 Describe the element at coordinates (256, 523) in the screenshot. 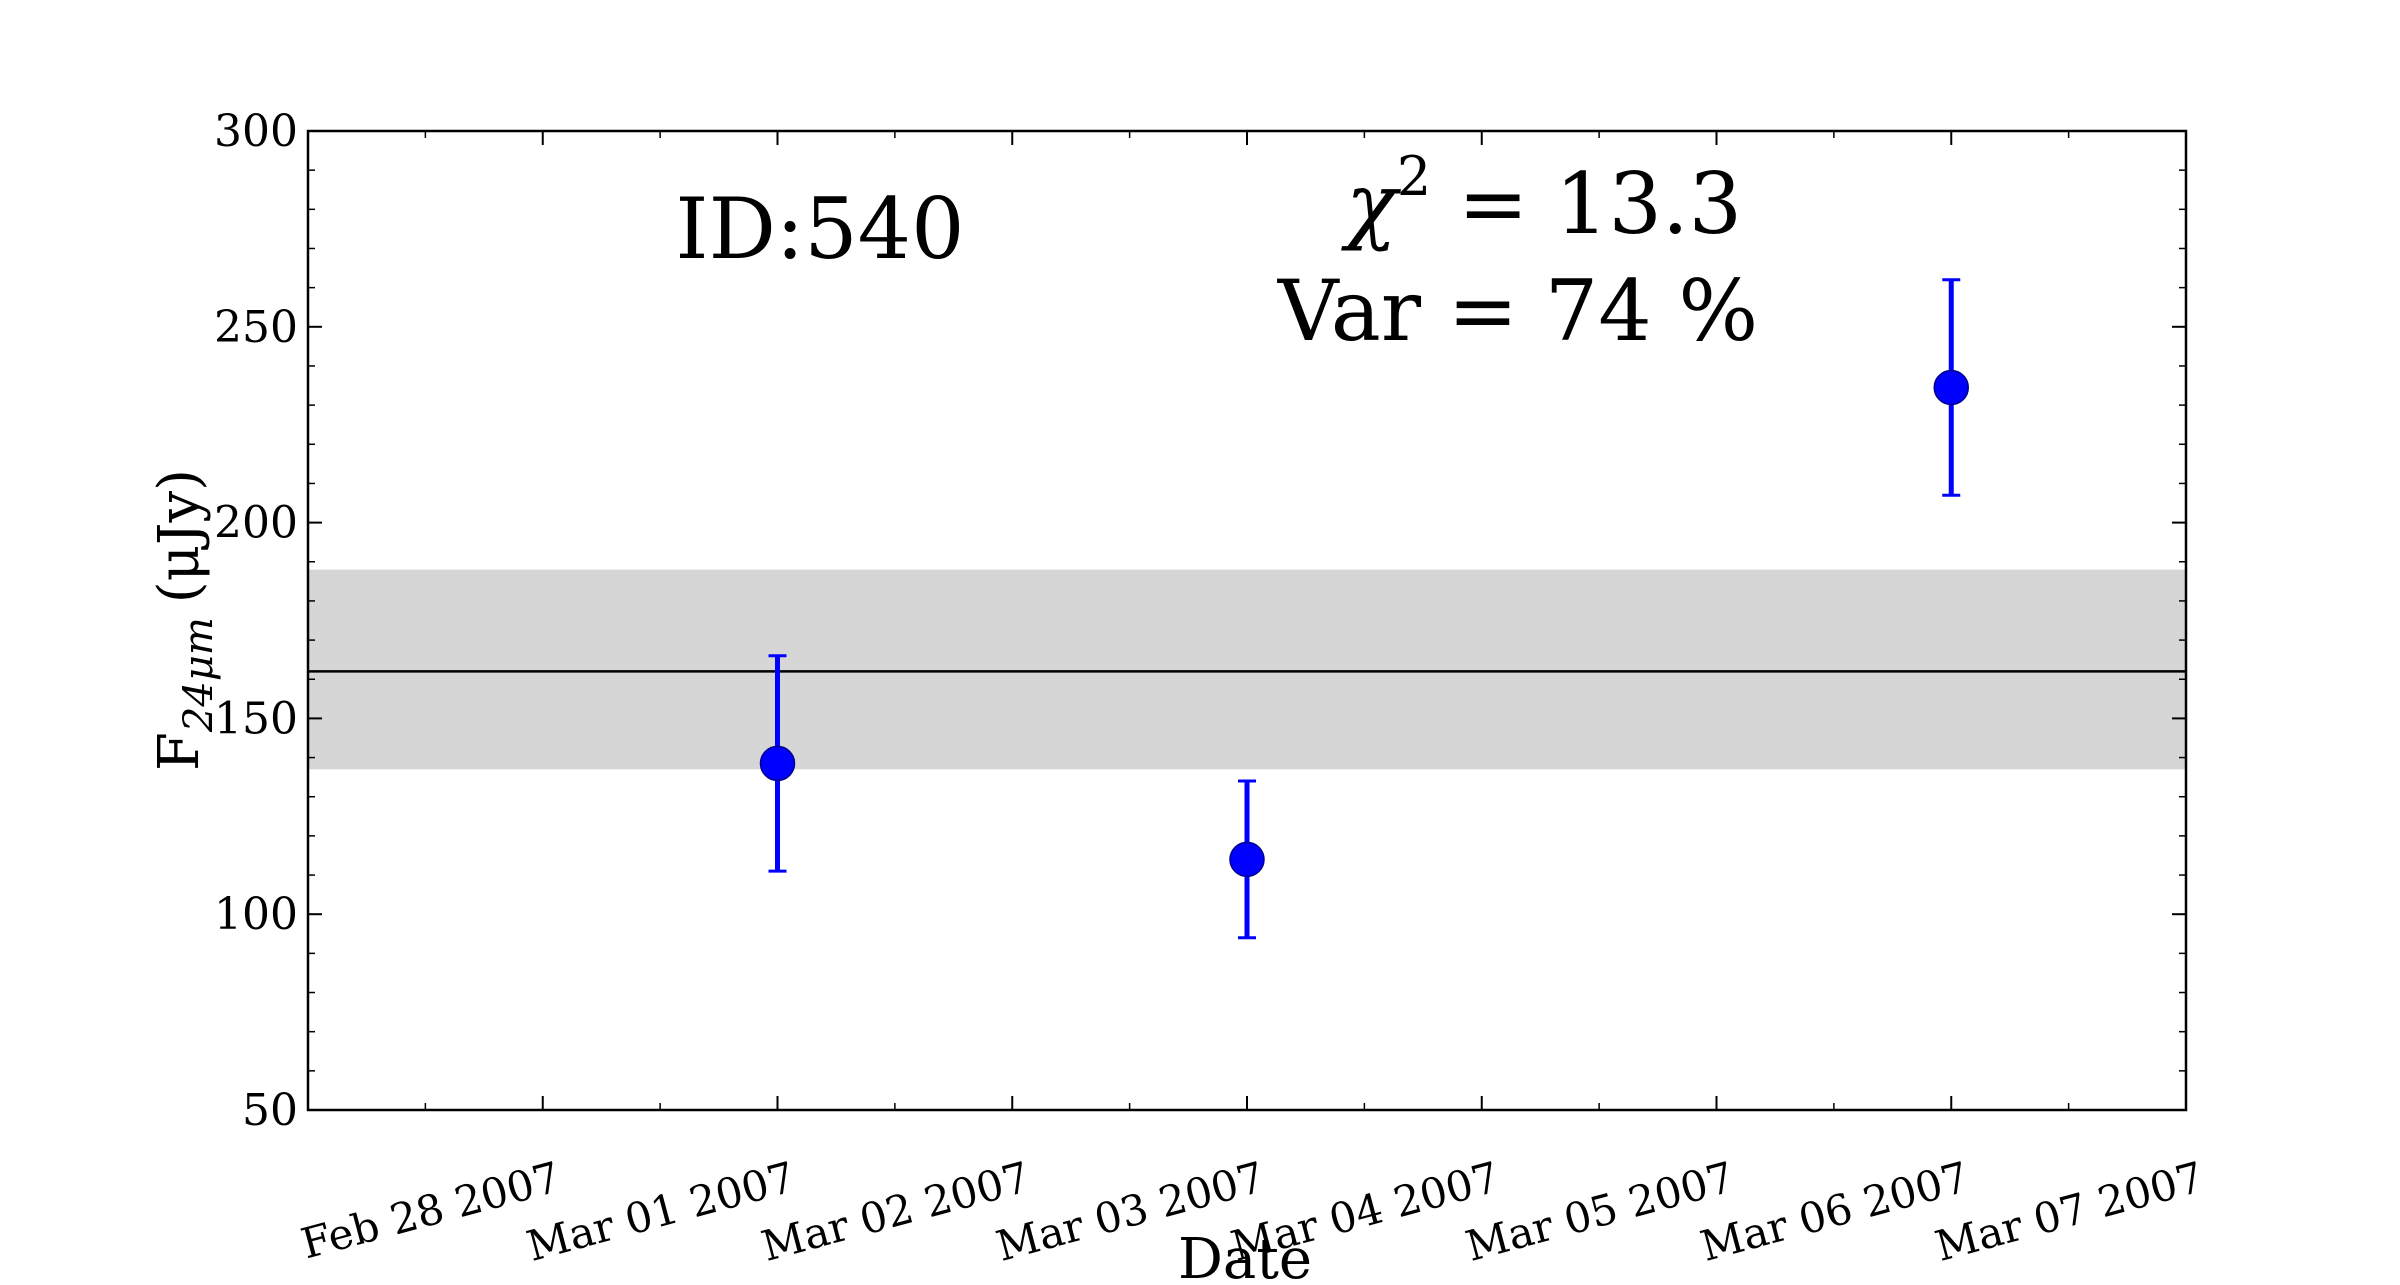

I see `y-tick-label: 200` at that location.